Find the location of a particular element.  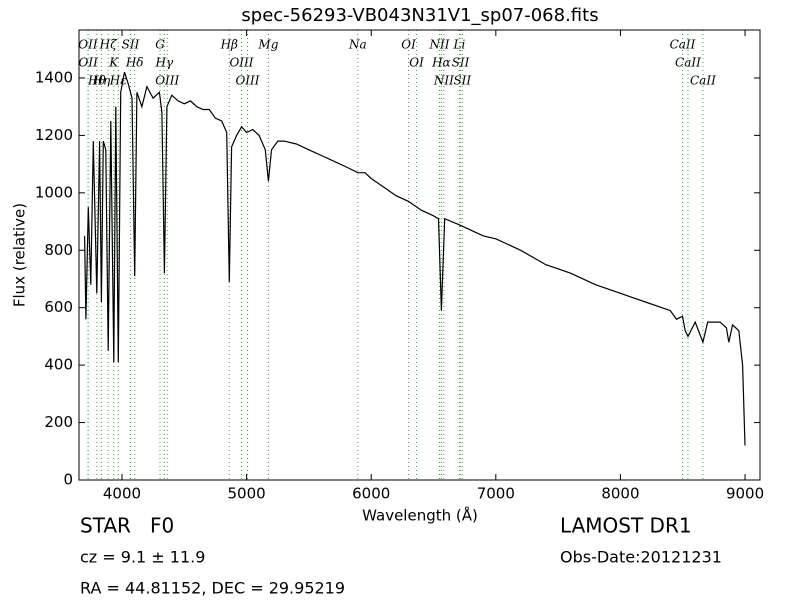

spectral-line-label: Li is located at coordinates (459, 45).